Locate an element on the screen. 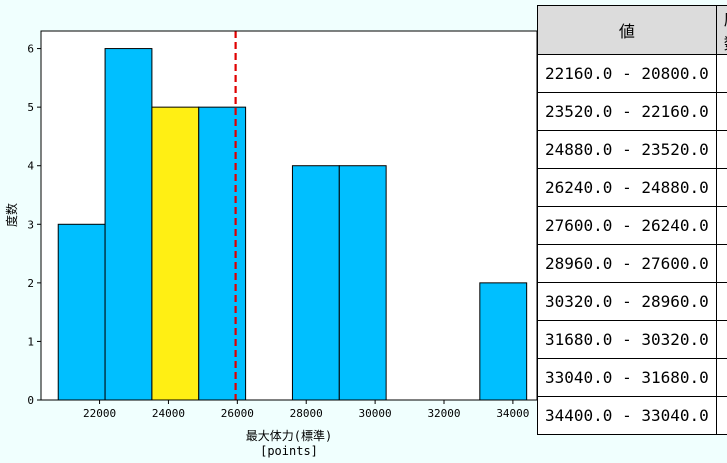 This screenshot has width=727, height=463. table-cell-range: 23520.0 - 24880.0 is located at coordinates (627, 149).